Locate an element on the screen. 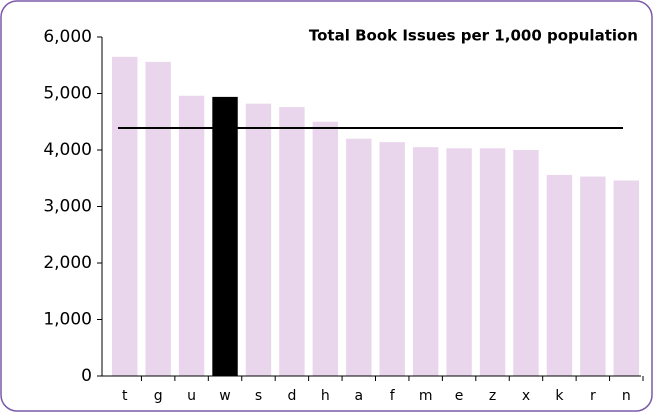  y-tick-label: 3,000 is located at coordinates (67, 207).